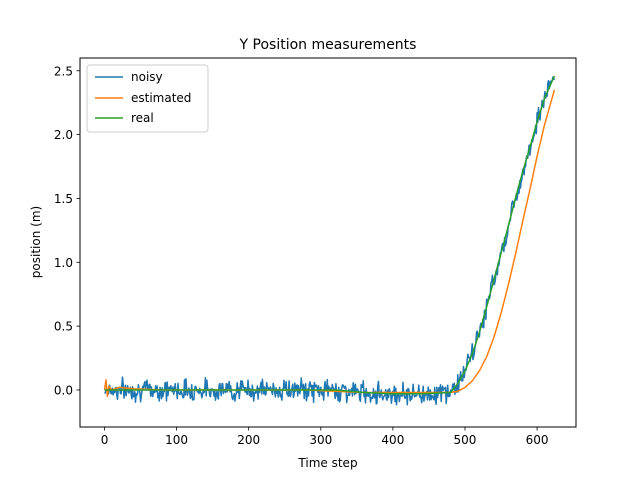  I want to click on x-tick-label: 100, so click(176, 440).